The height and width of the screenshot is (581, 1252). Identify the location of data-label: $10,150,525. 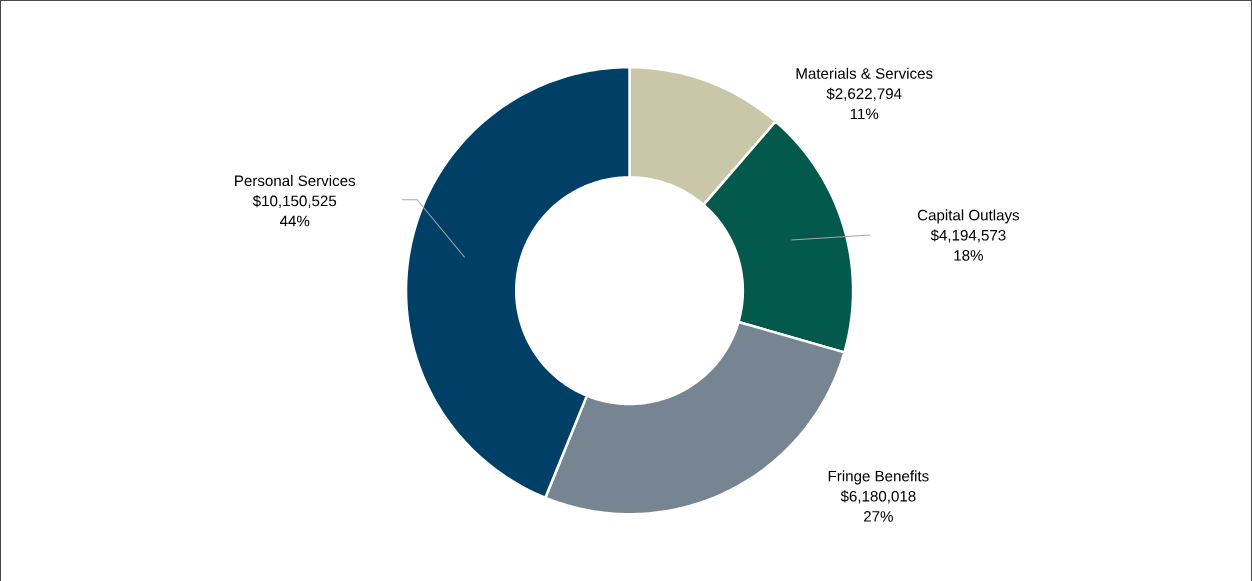
(294, 201).